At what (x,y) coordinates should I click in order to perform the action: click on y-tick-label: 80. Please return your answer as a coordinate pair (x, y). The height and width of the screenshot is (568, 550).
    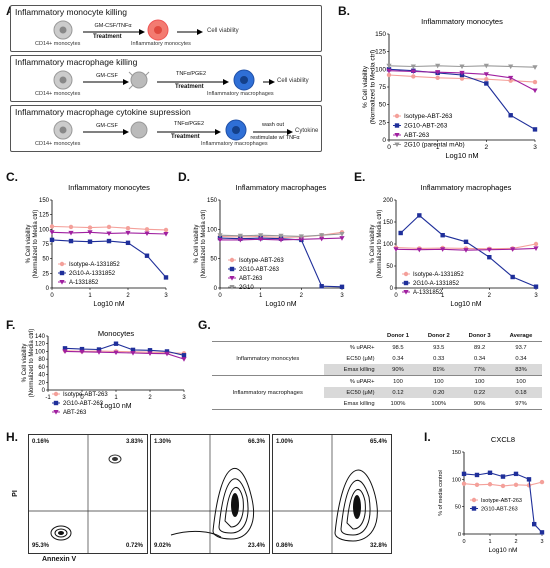
    Looking at the image, I should click on (41, 360).